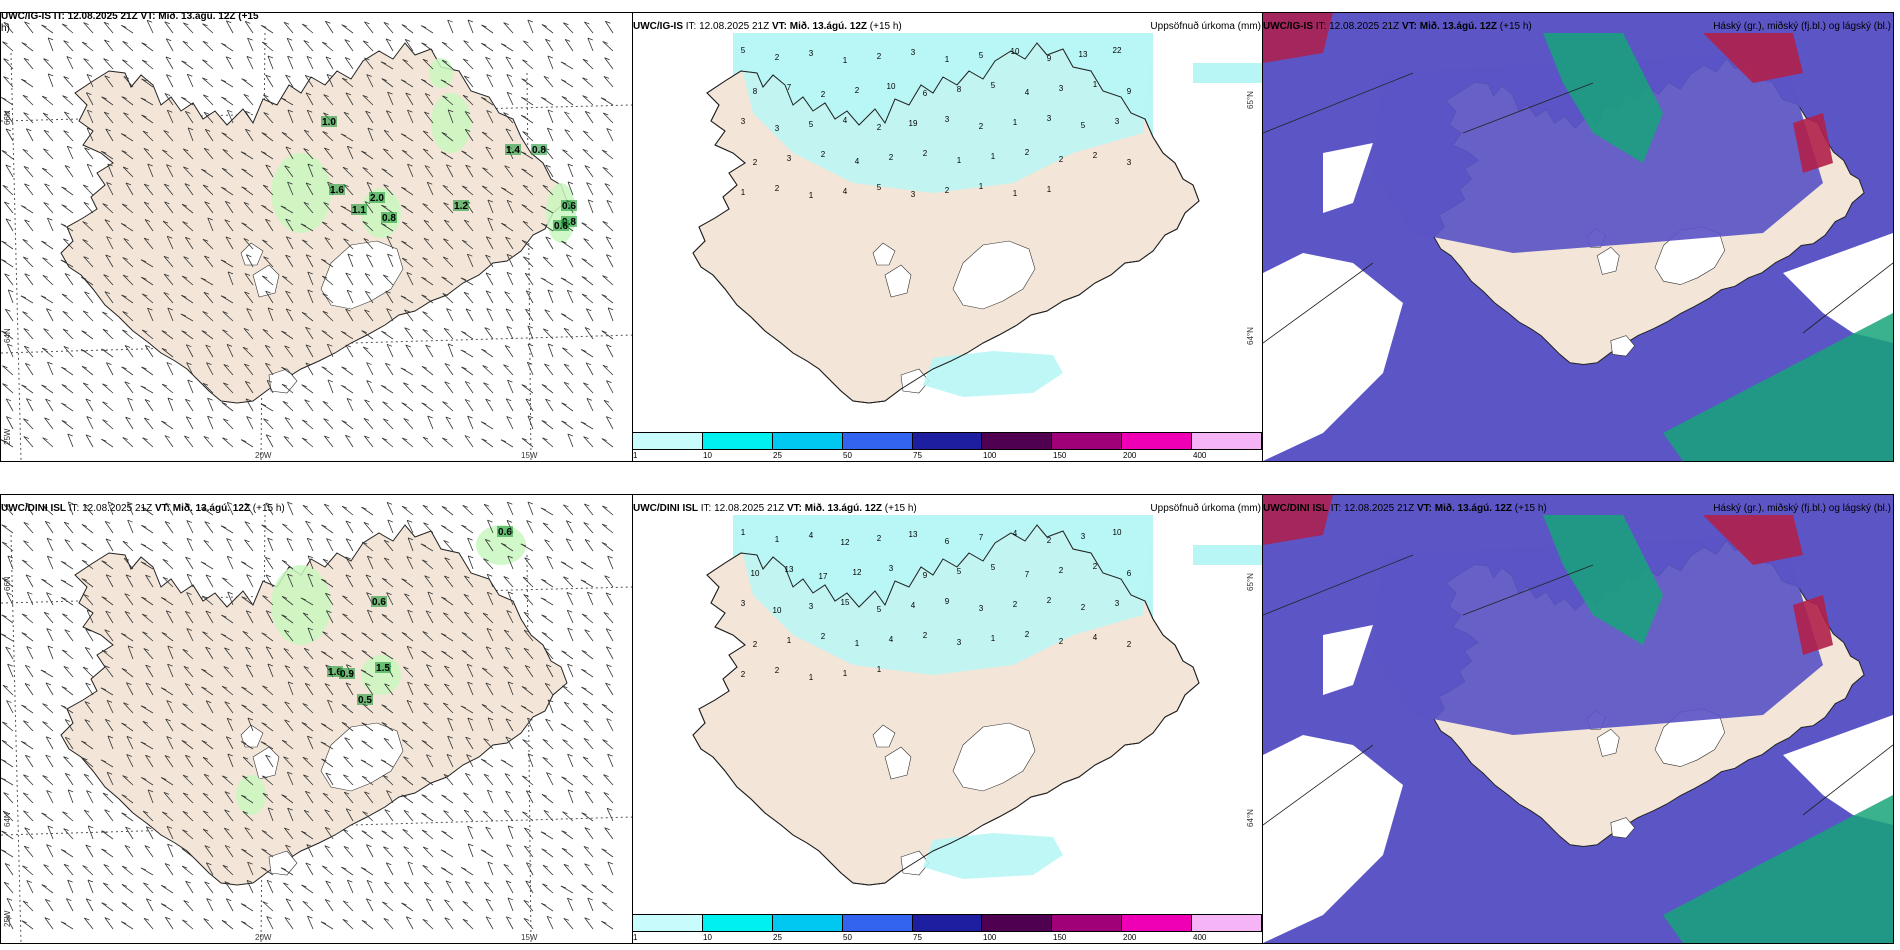 The height and width of the screenshot is (950, 1900). What do you see at coordinates (1228, 555) in the screenshot?
I see `precip-area` at bounding box center [1228, 555].